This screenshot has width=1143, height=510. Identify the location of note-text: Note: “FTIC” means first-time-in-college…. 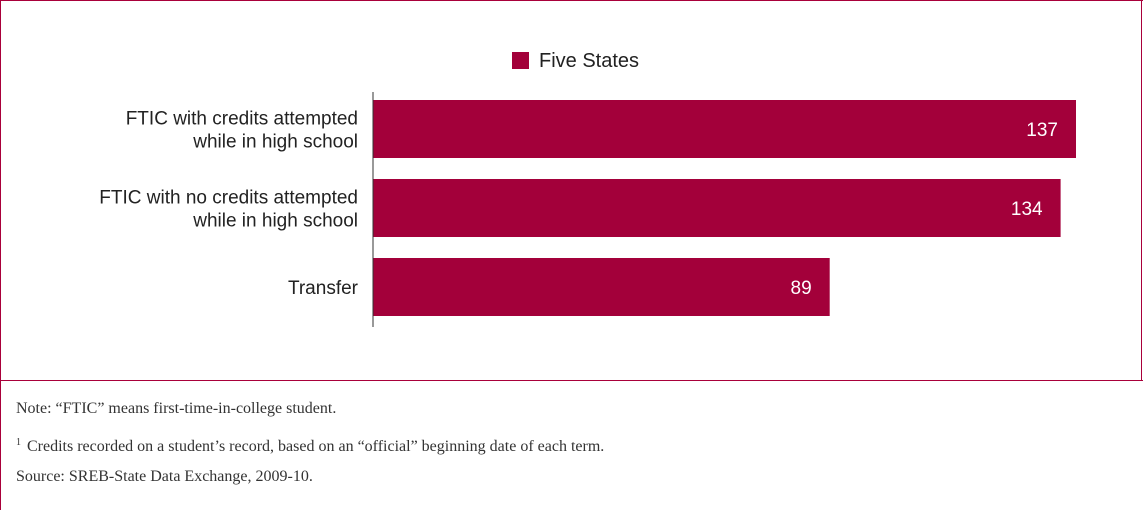
(176, 408).